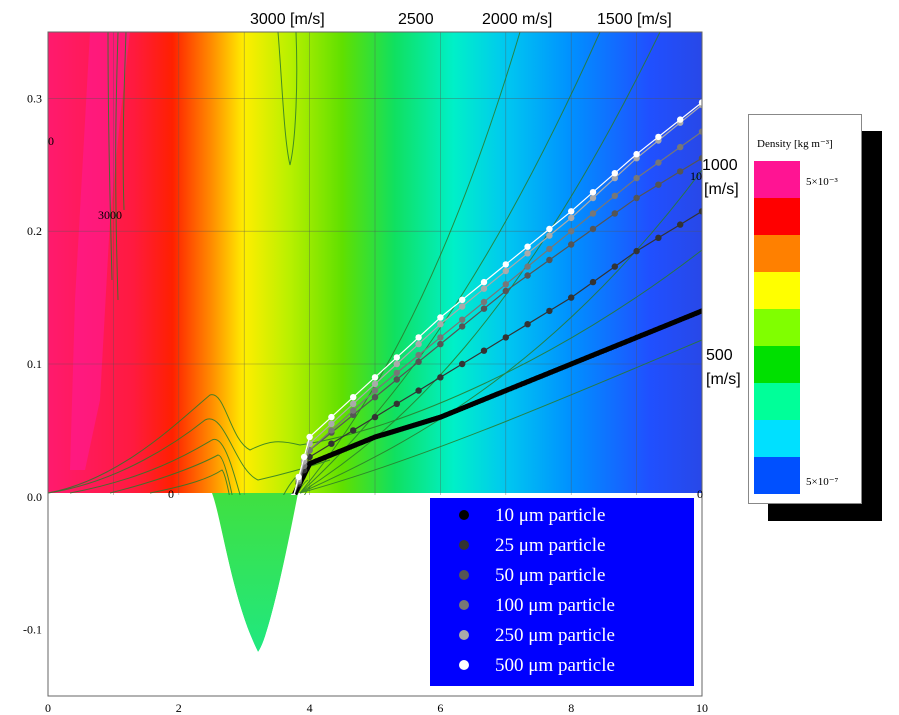 This screenshot has height=715, width=899. Describe the element at coordinates (550, 545) in the screenshot. I see `legend-entry: 25 μm particle` at that location.